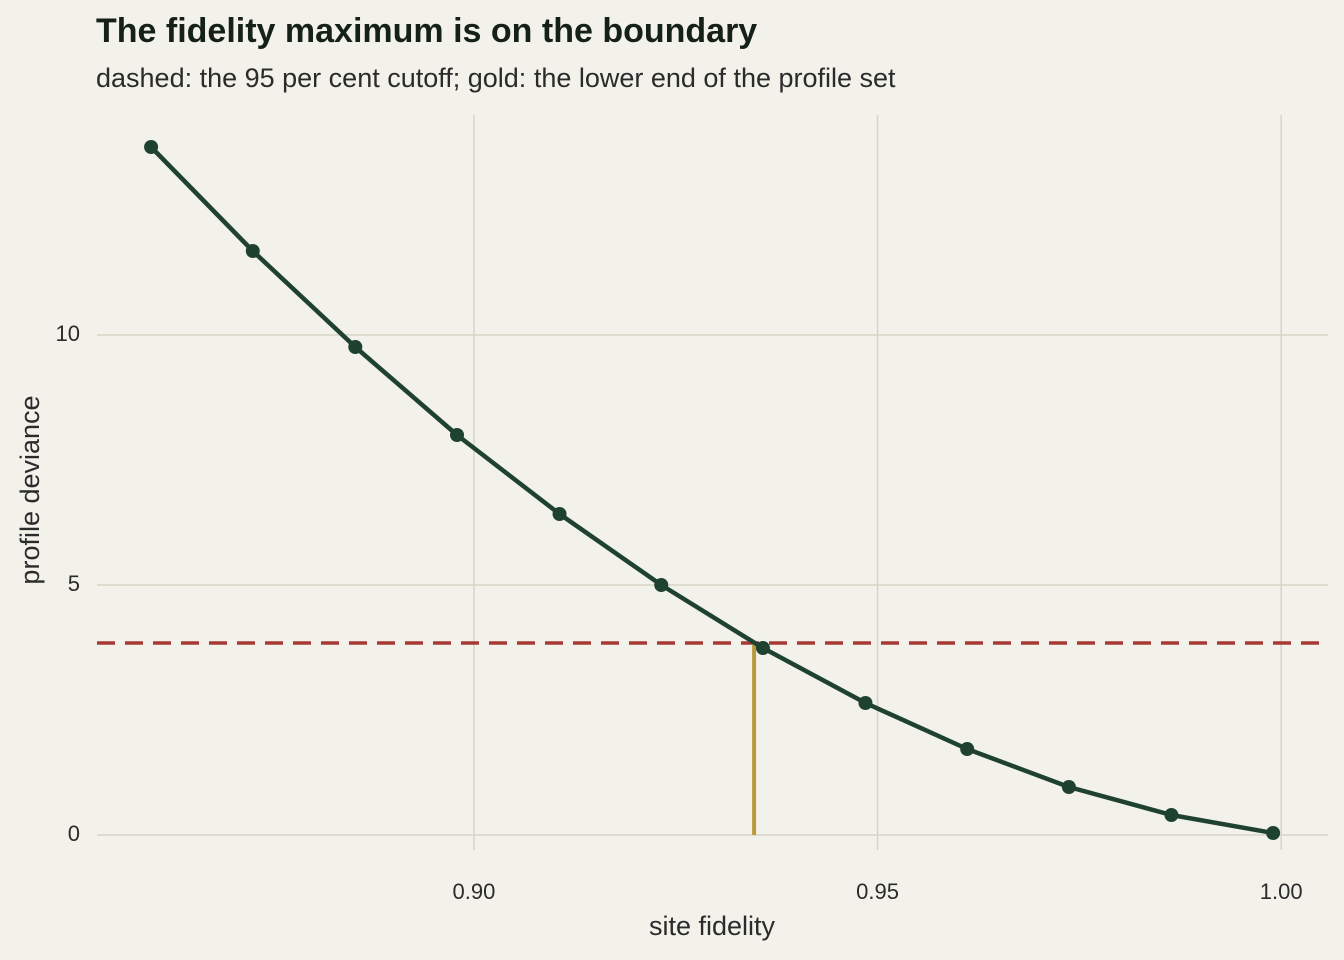  I want to click on y-tick-label: 10, so click(68, 333).